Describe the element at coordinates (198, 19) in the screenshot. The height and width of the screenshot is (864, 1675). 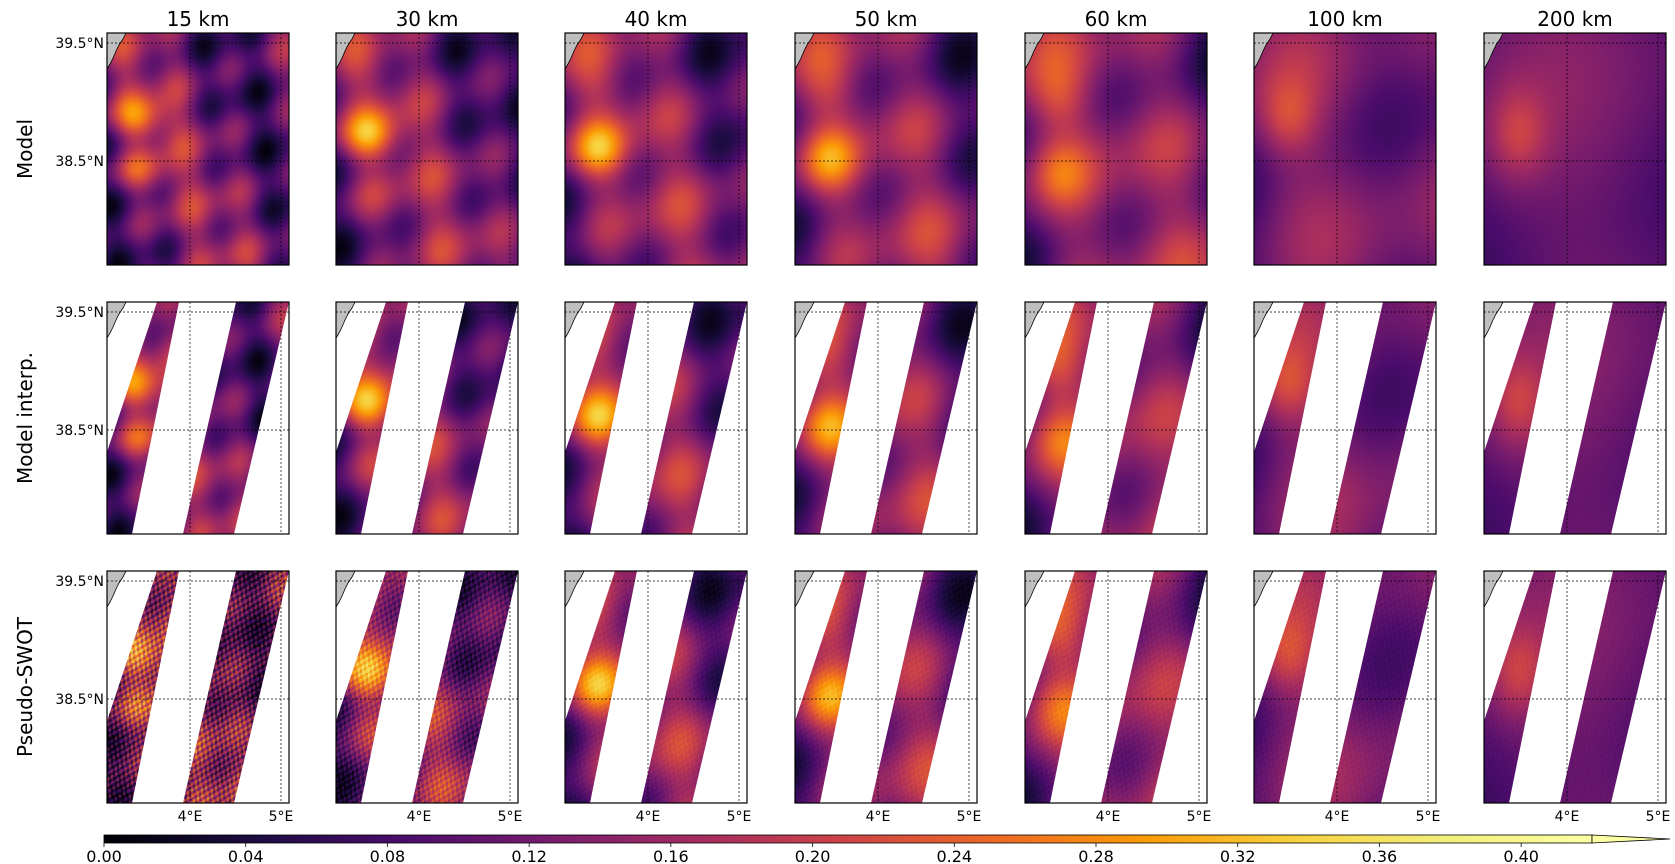
I see `column-title: 15 km` at that location.